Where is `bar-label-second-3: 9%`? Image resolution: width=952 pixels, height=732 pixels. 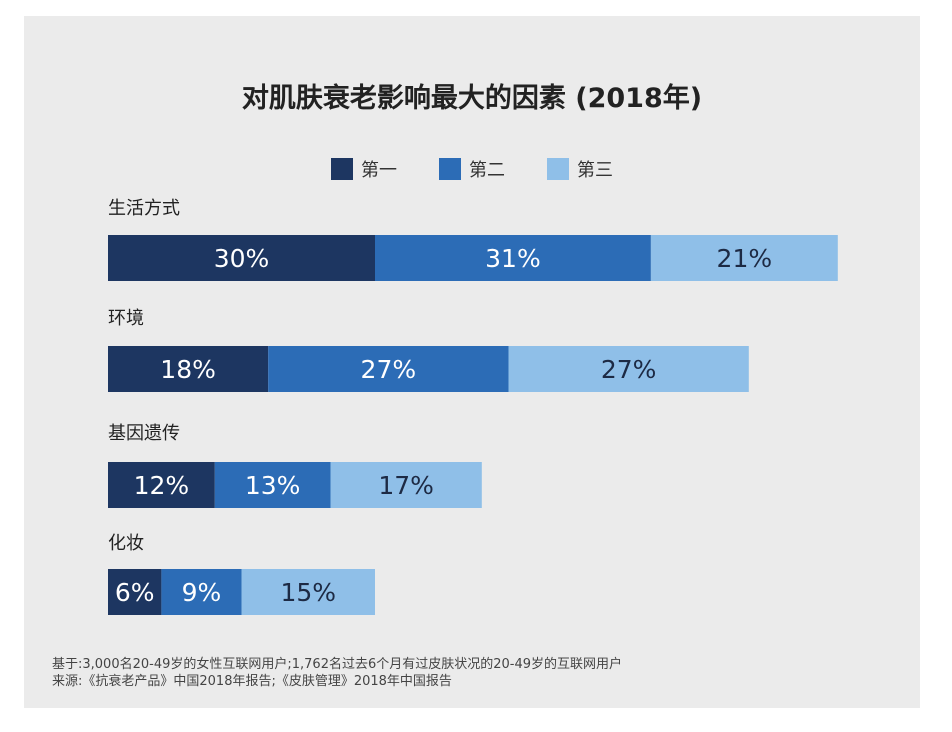
bar-label-second-3: 9% is located at coordinates (202, 592).